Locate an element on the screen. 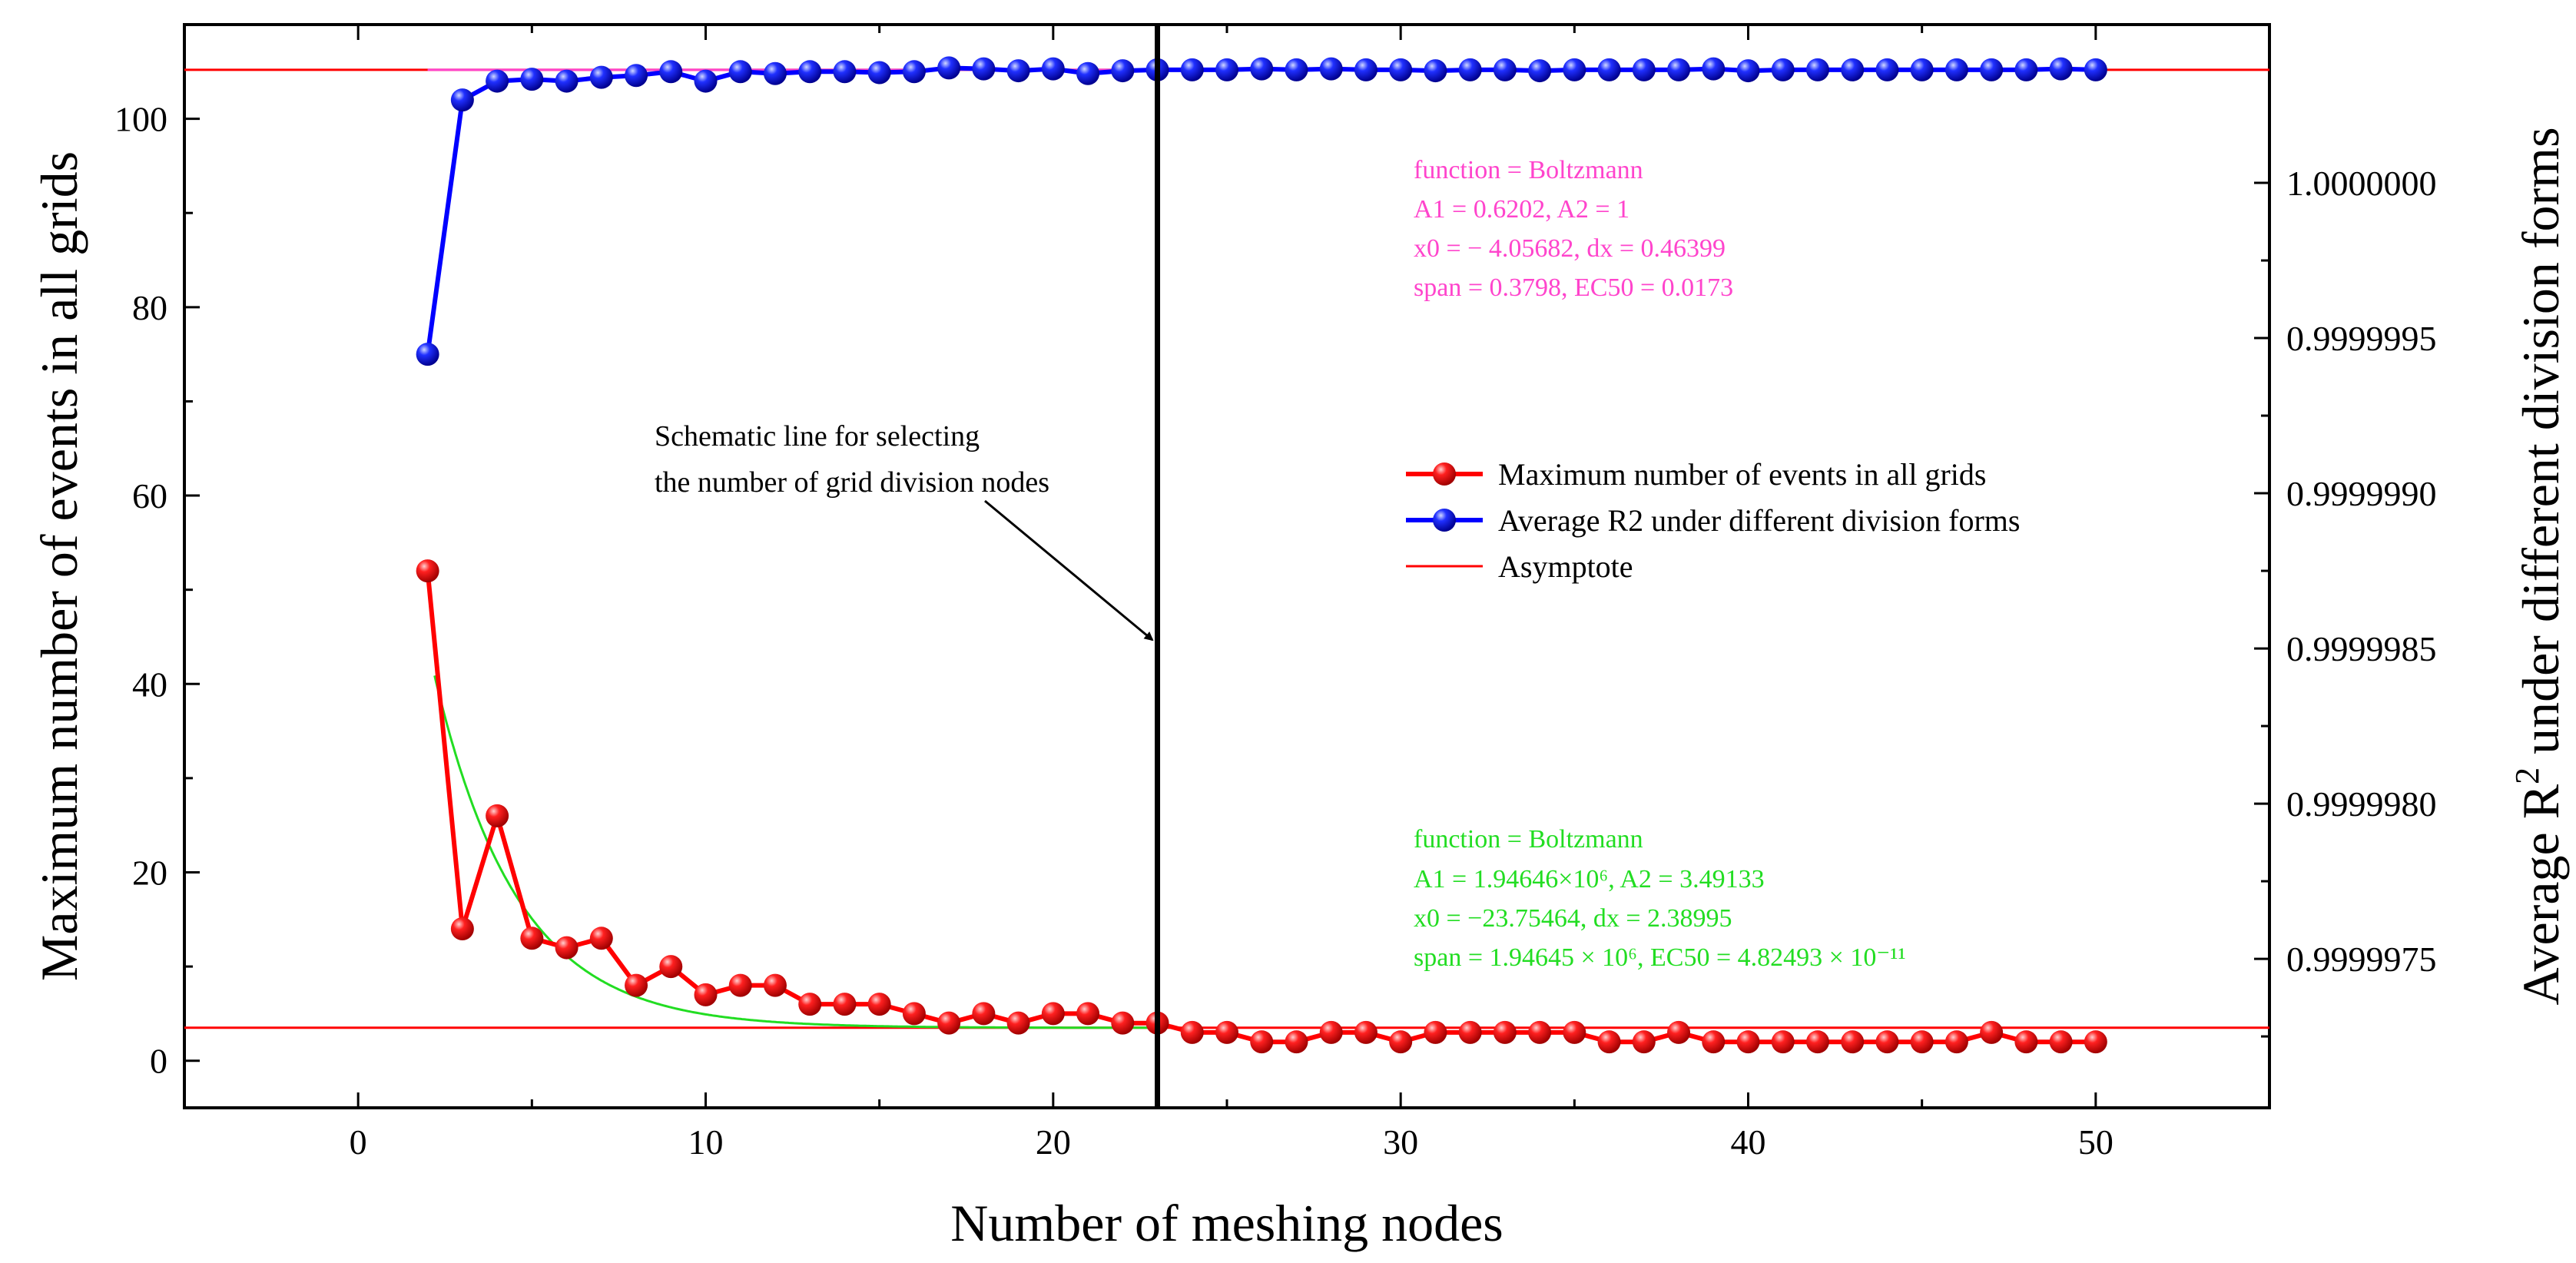  left-y-tick-label: 80 is located at coordinates (149, 307).